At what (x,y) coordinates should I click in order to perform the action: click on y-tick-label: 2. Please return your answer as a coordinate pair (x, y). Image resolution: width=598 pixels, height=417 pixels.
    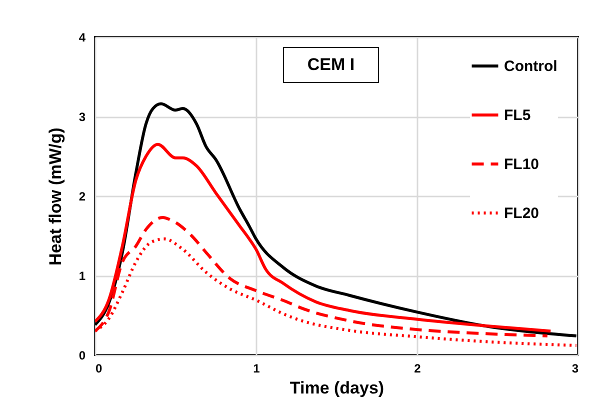
    Looking at the image, I should click on (82, 197).